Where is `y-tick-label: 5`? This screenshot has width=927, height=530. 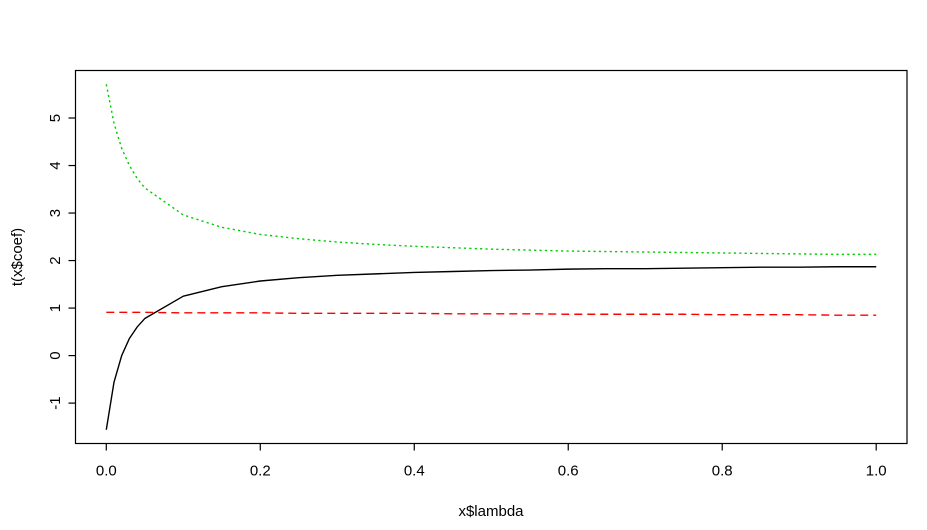
y-tick-label: 5 is located at coordinates (55, 118).